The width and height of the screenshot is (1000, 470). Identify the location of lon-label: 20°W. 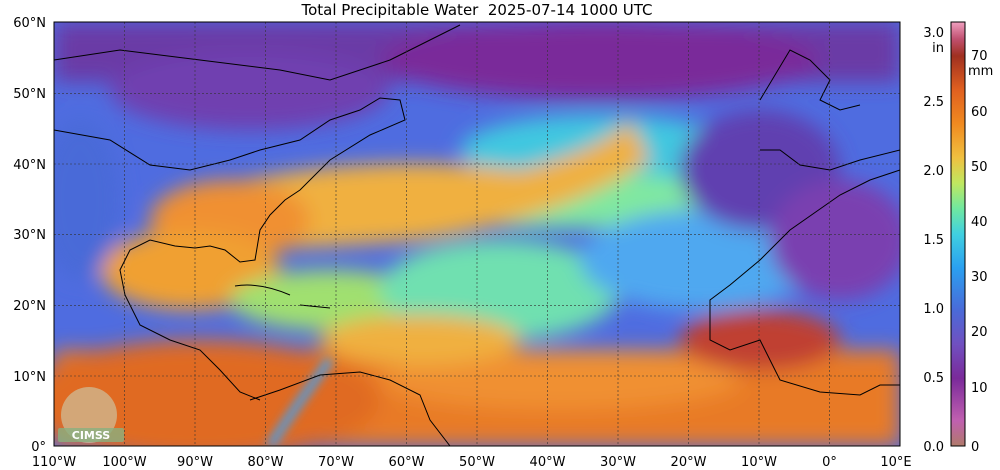
(689, 462).